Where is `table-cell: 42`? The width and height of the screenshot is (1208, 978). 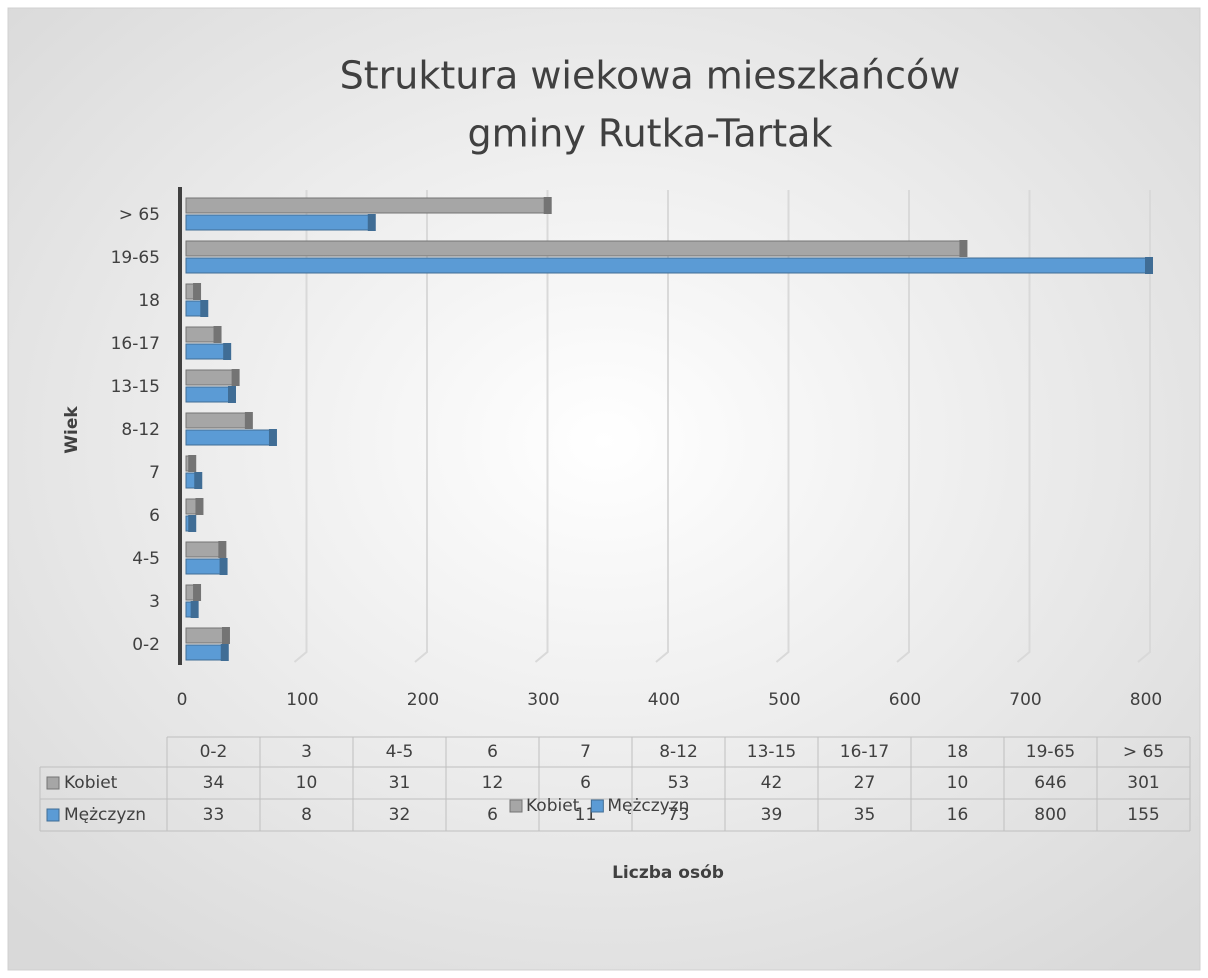 table-cell: 42 is located at coordinates (772, 783).